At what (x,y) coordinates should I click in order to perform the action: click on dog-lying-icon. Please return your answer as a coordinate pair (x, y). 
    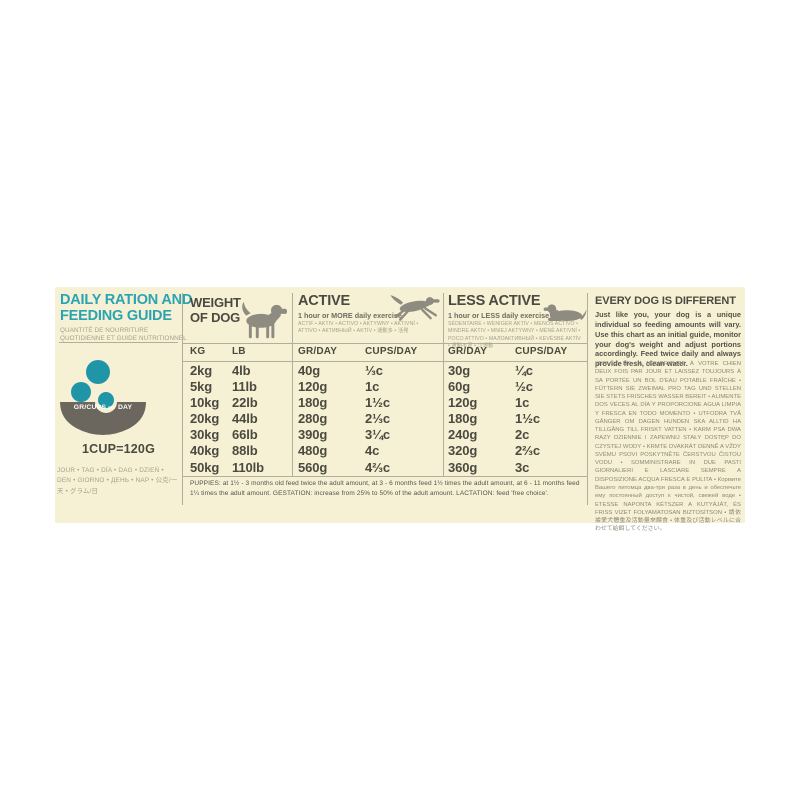
    Looking at the image, I should click on (565, 313).